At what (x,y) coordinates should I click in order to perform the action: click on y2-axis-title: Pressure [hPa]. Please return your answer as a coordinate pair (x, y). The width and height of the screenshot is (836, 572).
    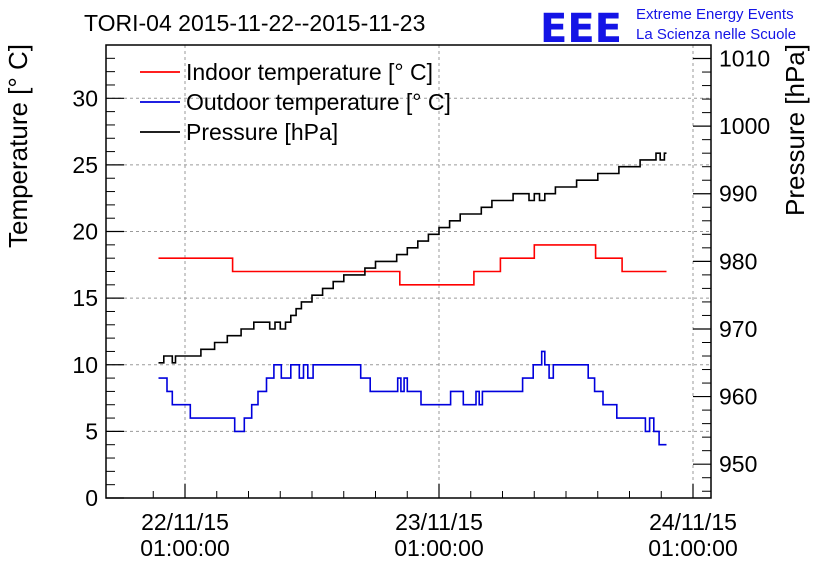
    Looking at the image, I should click on (795, 130).